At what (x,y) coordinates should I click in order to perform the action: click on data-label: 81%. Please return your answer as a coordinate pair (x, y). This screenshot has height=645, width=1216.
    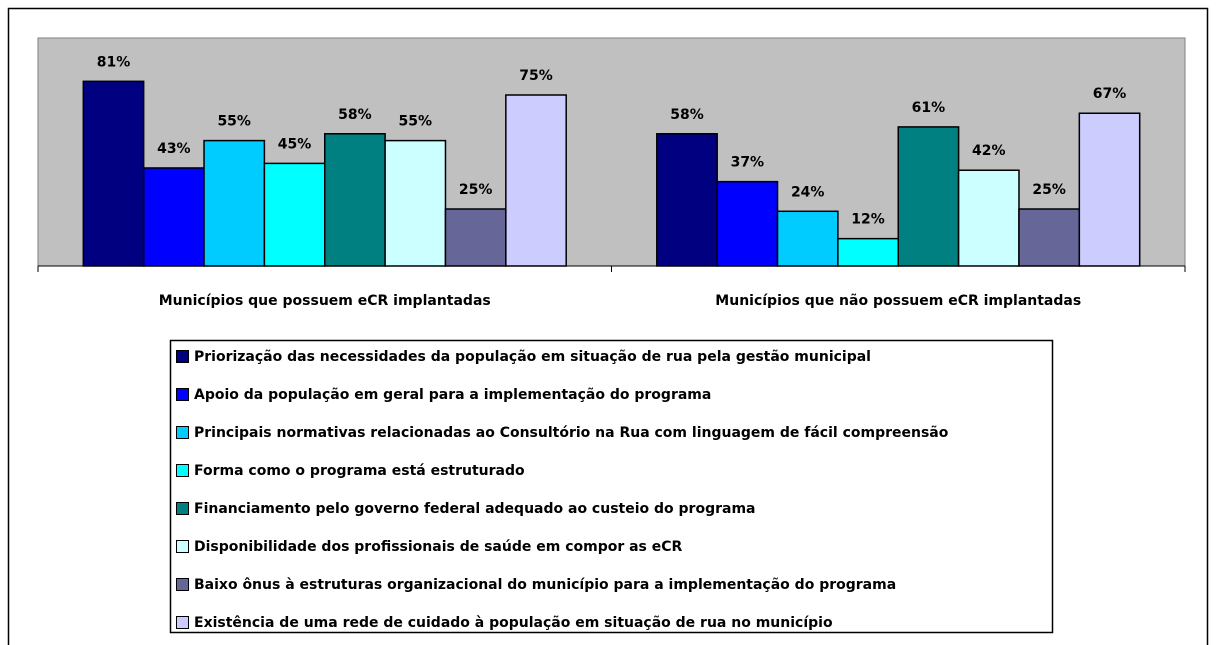
    Looking at the image, I should click on (114, 62).